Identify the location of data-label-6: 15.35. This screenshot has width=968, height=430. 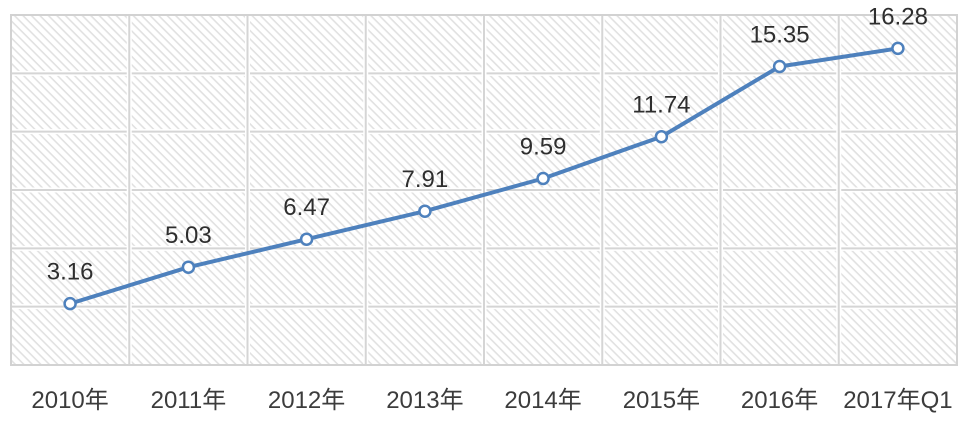
(780, 35).